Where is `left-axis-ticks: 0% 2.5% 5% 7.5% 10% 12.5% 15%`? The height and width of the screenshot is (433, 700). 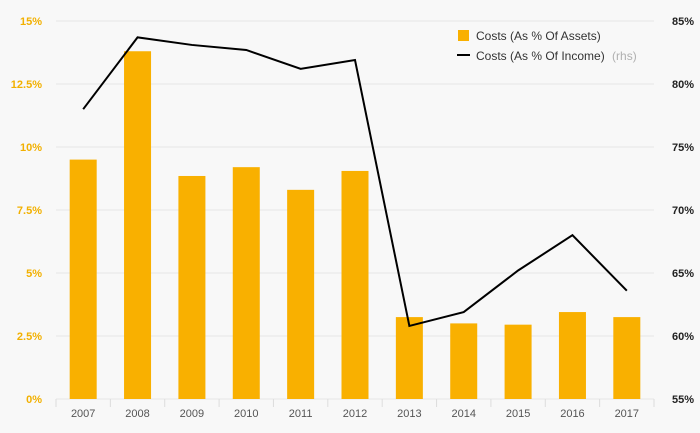 left-axis-ticks: 0% 2.5% 5% 7.5% 10% 12.5% 15% is located at coordinates (26, 211).